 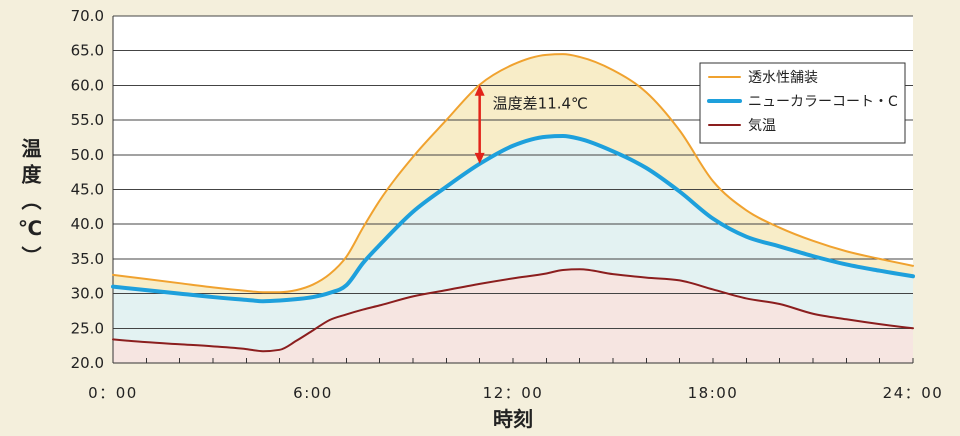 What do you see at coordinates (823, 102) in the screenshot?
I see `legend-label-1: ニューカラーコート・C` at bounding box center [823, 102].